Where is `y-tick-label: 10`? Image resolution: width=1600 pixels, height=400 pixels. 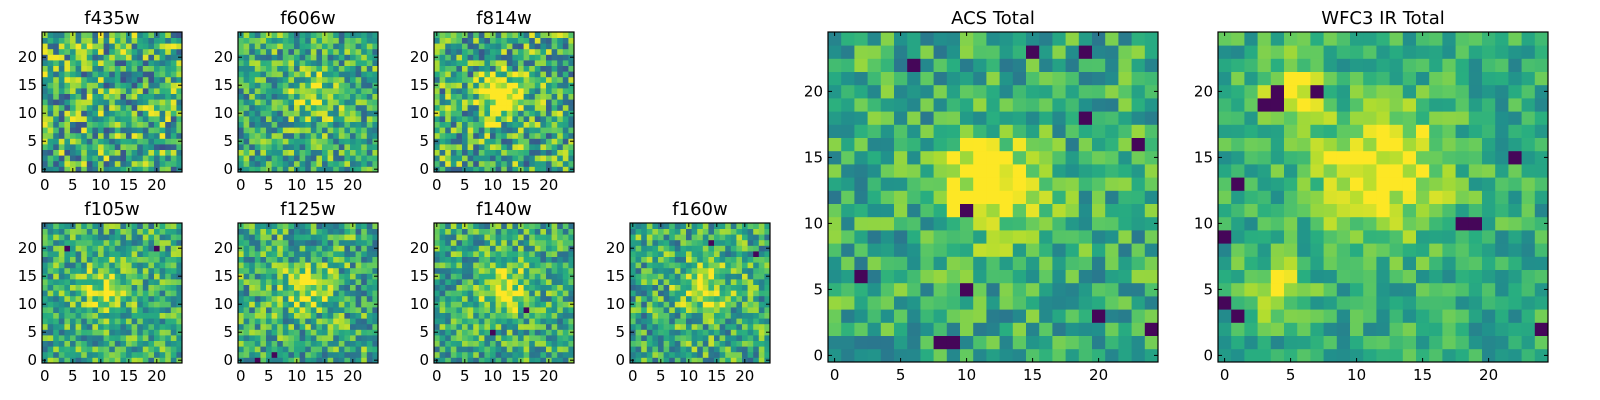
y-tick-label: 10 is located at coordinates (223, 304).